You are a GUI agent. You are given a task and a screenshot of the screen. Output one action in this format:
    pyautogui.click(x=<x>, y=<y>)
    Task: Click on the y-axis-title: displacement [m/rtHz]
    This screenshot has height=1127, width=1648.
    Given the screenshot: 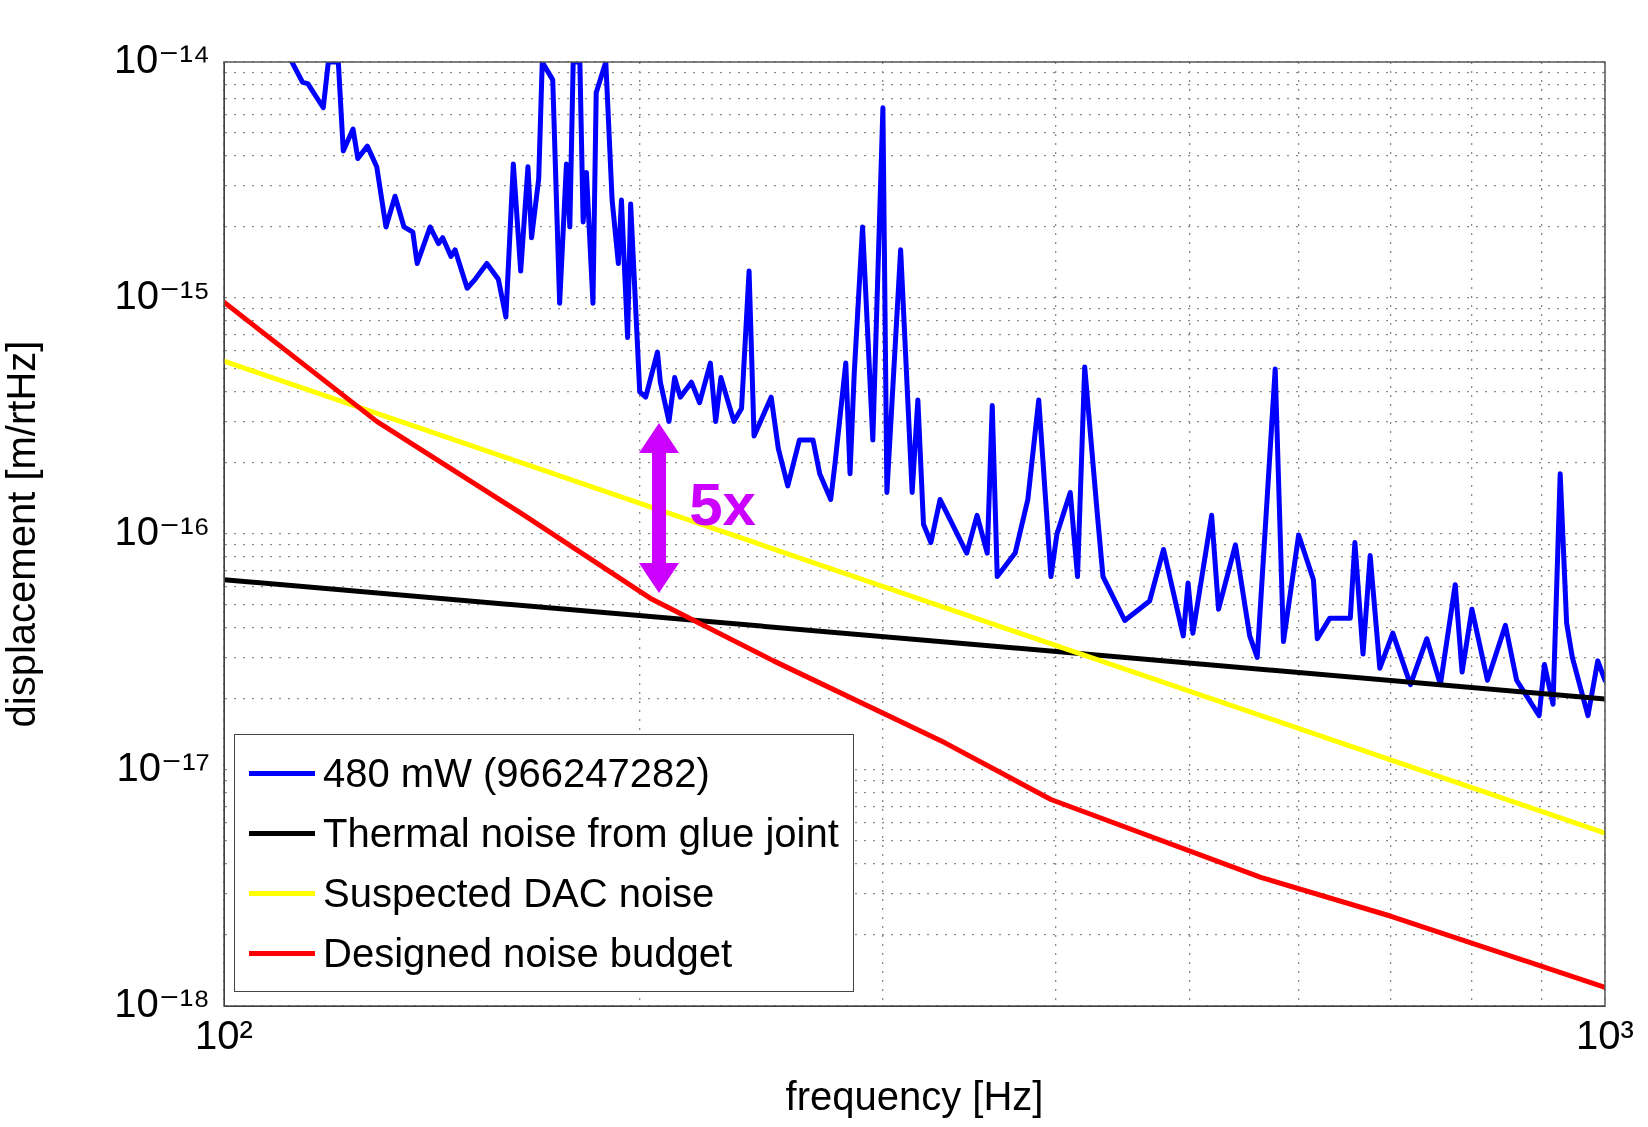 What is the action you would take?
    pyautogui.click(x=22, y=534)
    